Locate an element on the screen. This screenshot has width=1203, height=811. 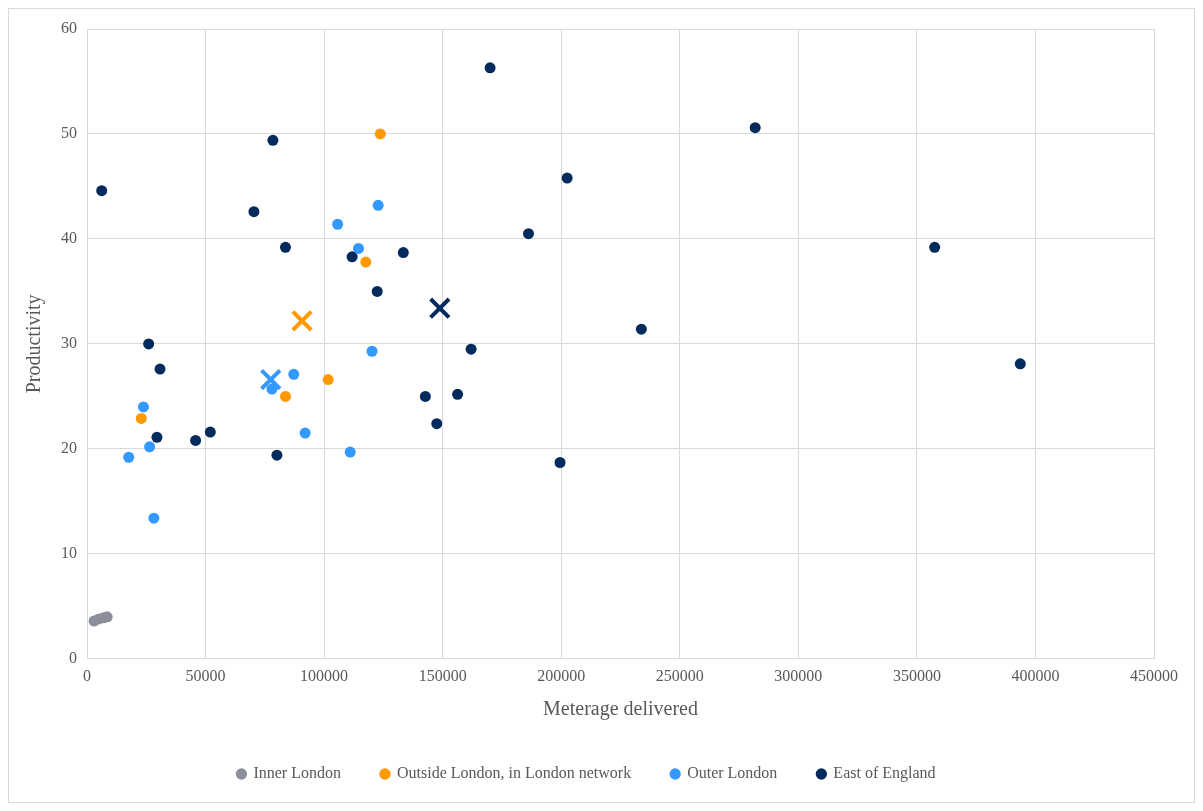
y-tick-label: 60 is located at coordinates (69, 28).